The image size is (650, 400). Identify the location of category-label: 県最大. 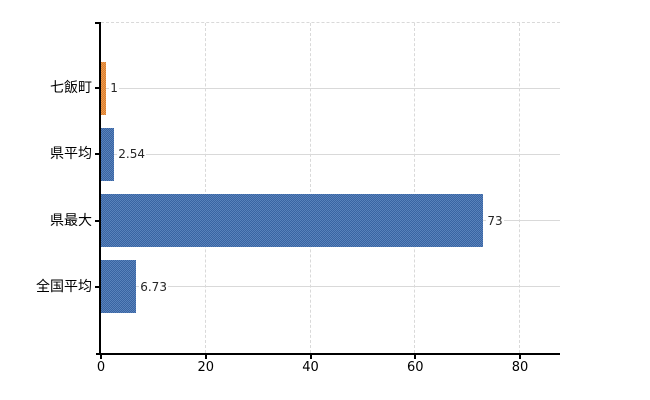
(71, 220).